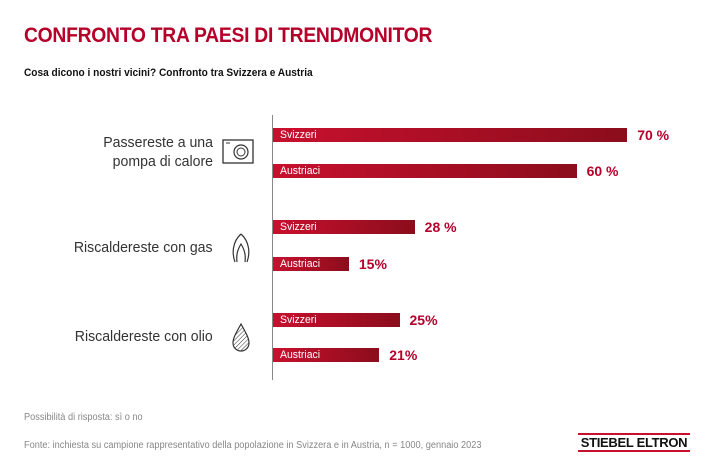 The image size is (710, 473). I want to click on heat-pump-icon, so click(238, 151).